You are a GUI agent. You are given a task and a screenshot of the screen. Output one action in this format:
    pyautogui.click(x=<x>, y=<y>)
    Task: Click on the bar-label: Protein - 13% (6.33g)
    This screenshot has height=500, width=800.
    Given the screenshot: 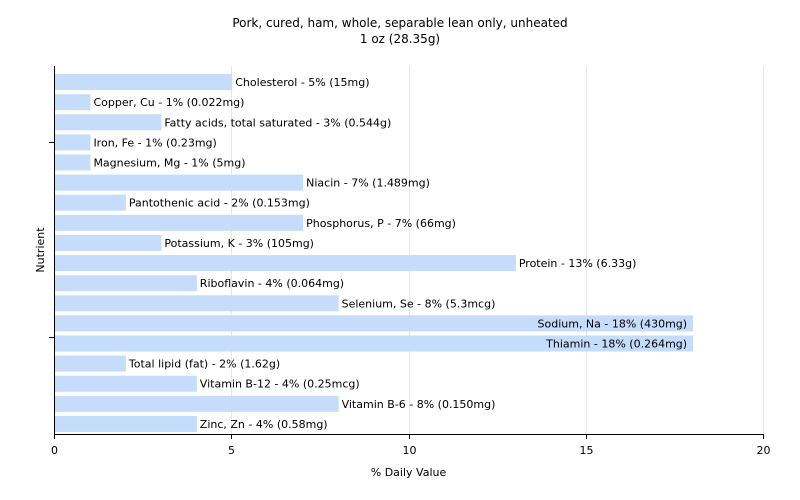 What is the action you would take?
    pyautogui.click(x=578, y=263)
    